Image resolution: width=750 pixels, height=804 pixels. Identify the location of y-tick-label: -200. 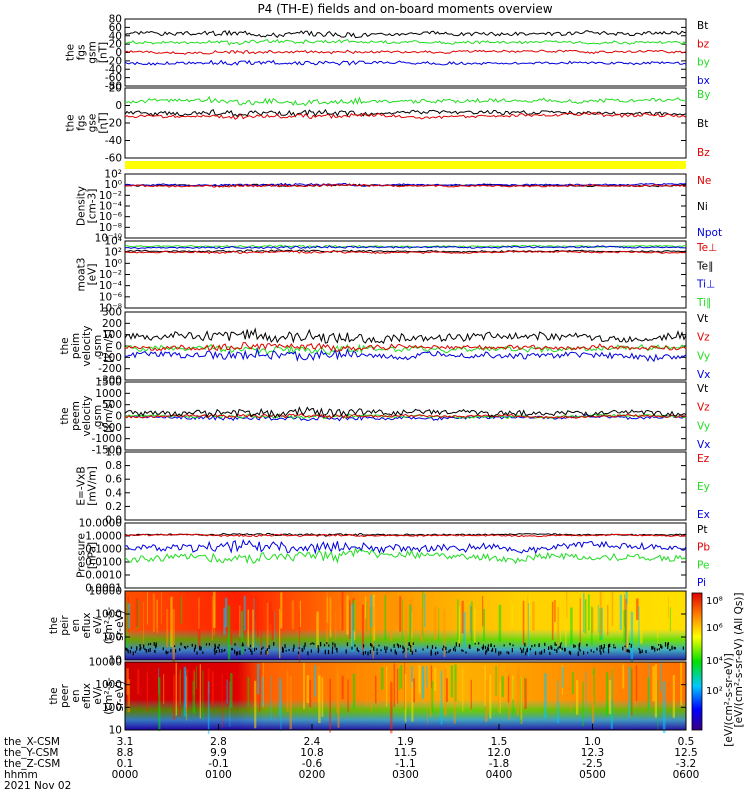
(110, 369).